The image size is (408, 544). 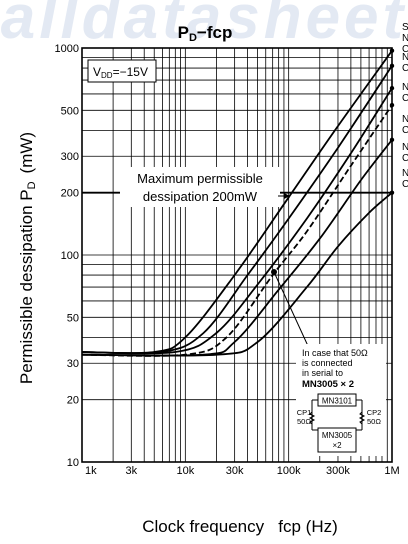 I want to click on mn3005-box, so click(x=337, y=440).